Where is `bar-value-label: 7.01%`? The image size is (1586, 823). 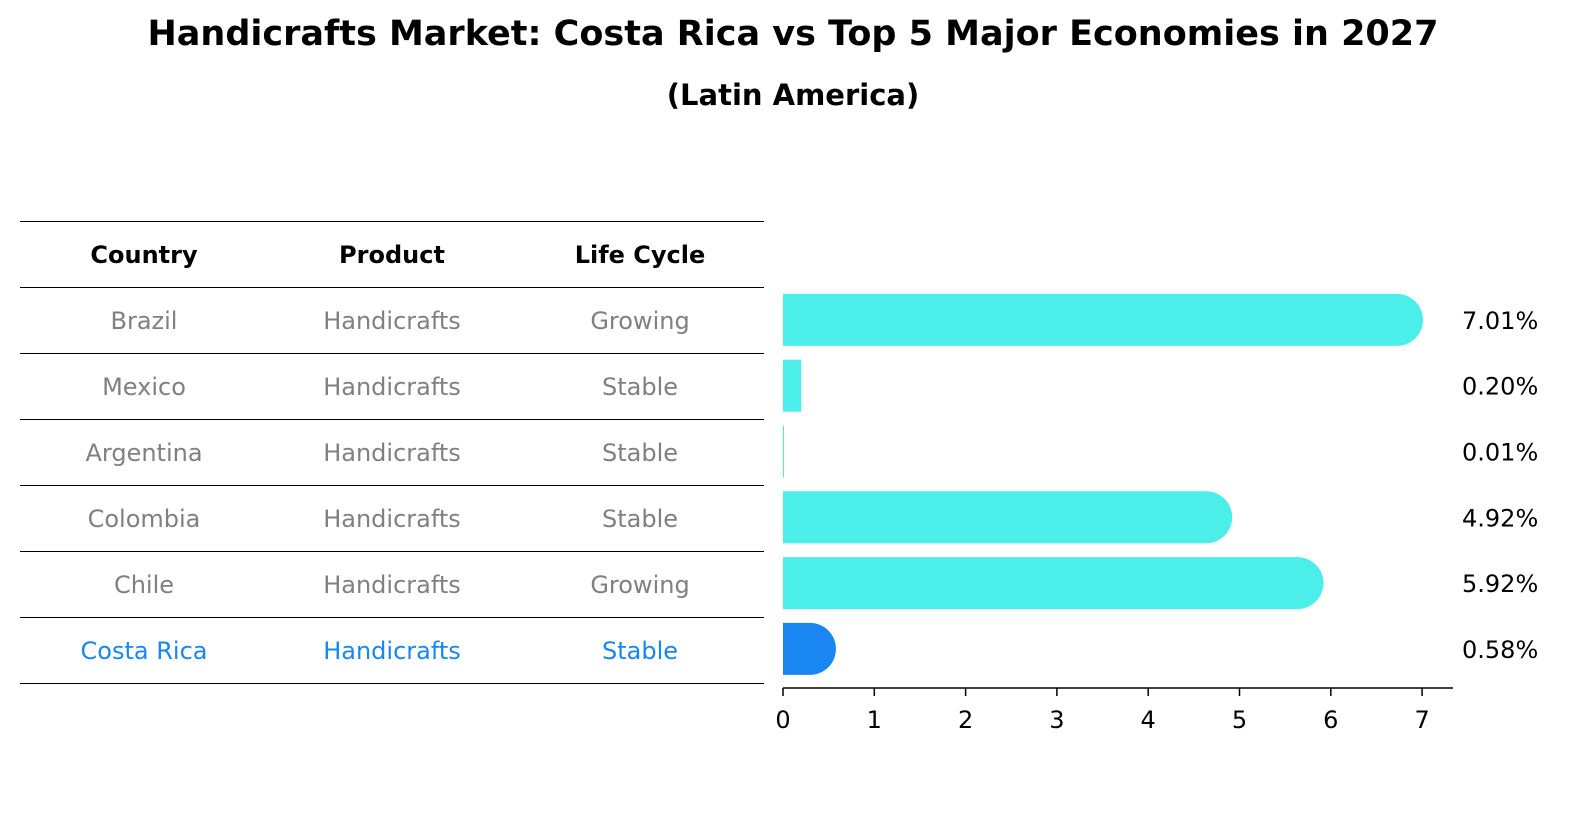
bar-value-label: 7.01% is located at coordinates (1500, 321).